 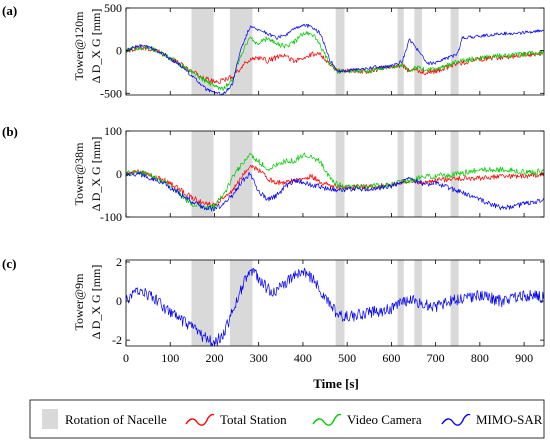 What do you see at coordinates (79, 302) in the screenshot?
I see `panel-c-ylabel-line1: Tower@9m` at bounding box center [79, 302].